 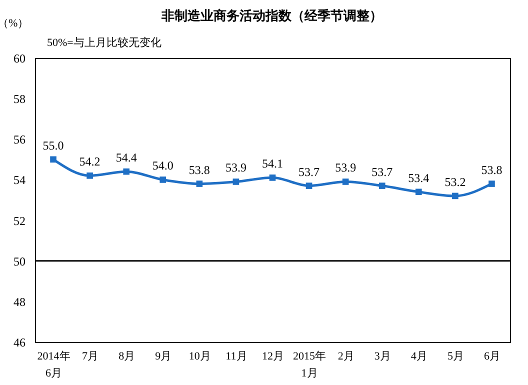 I want to click on x-tick-label: 11月, so click(x=237, y=356).